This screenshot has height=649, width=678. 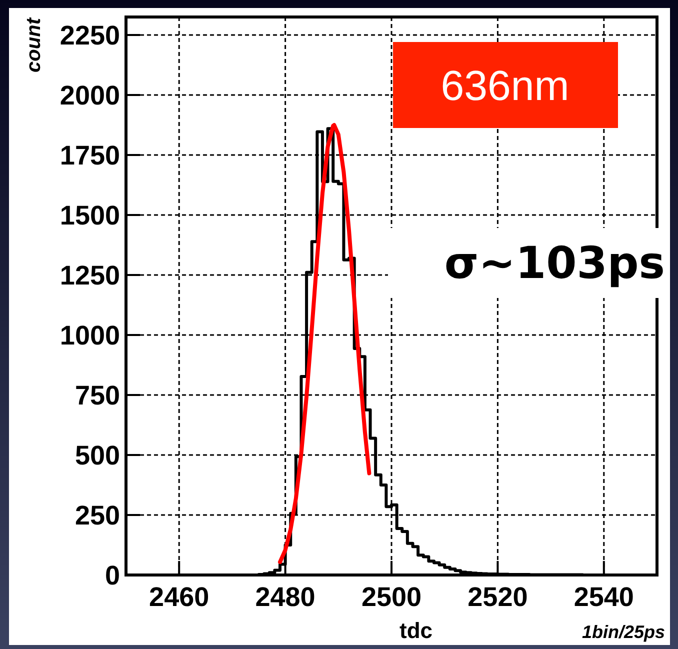 I want to click on x-axis-title: tdc, so click(x=416, y=630).